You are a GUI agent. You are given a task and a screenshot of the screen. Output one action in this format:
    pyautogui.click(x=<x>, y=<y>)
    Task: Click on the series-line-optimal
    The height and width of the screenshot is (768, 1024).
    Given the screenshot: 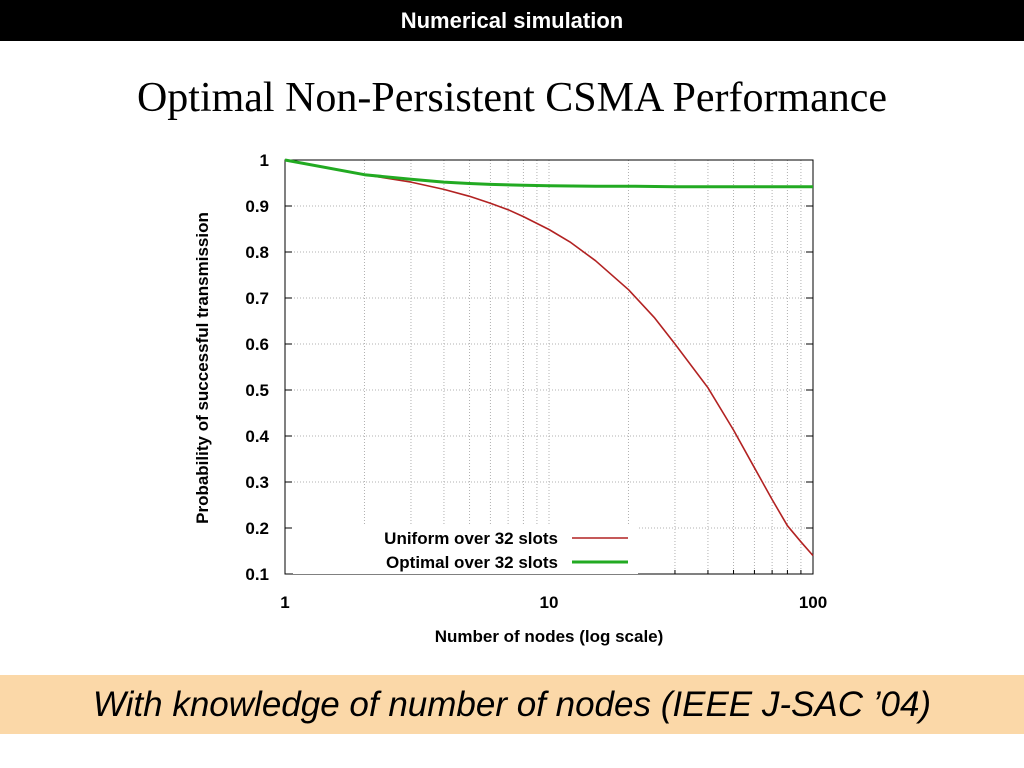 What is the action you would take?
    pyautogui.click(x=548, y=173)
    